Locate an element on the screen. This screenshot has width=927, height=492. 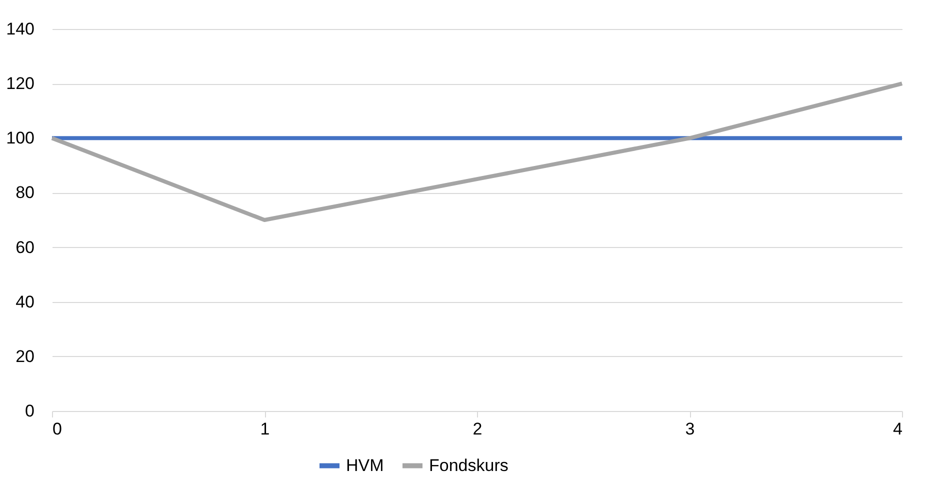
x-tick-label: 3 is located at coordinates (690, 429).